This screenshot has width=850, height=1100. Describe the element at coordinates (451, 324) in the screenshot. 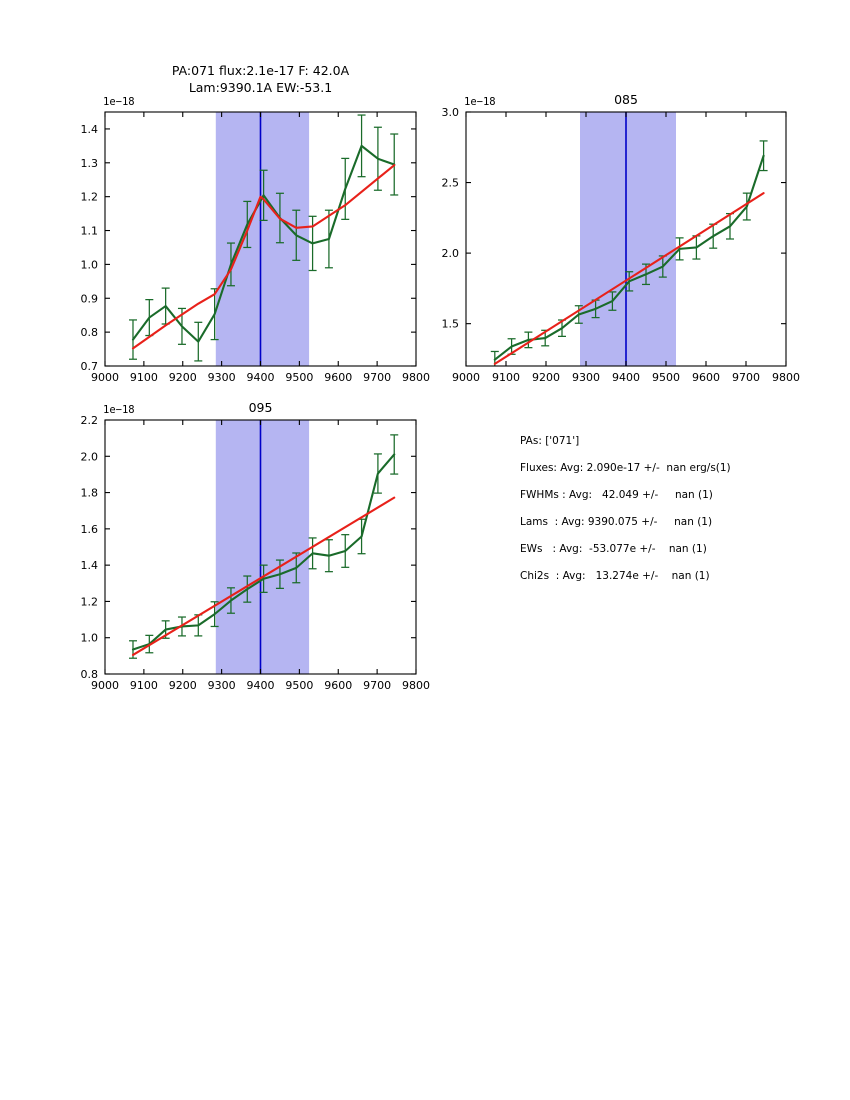

I see `y-tick-label: 1.5` at that location.